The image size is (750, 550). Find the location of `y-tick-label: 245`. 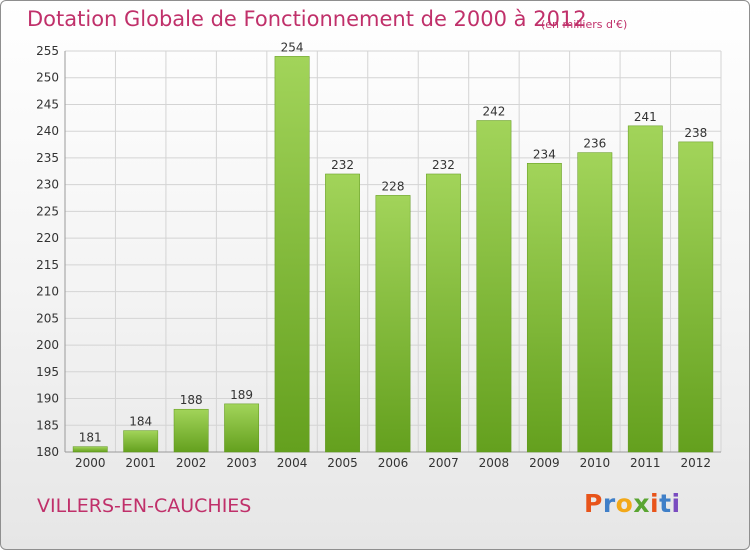

y-tick-label: 245 is located at coordinates (47, 104).